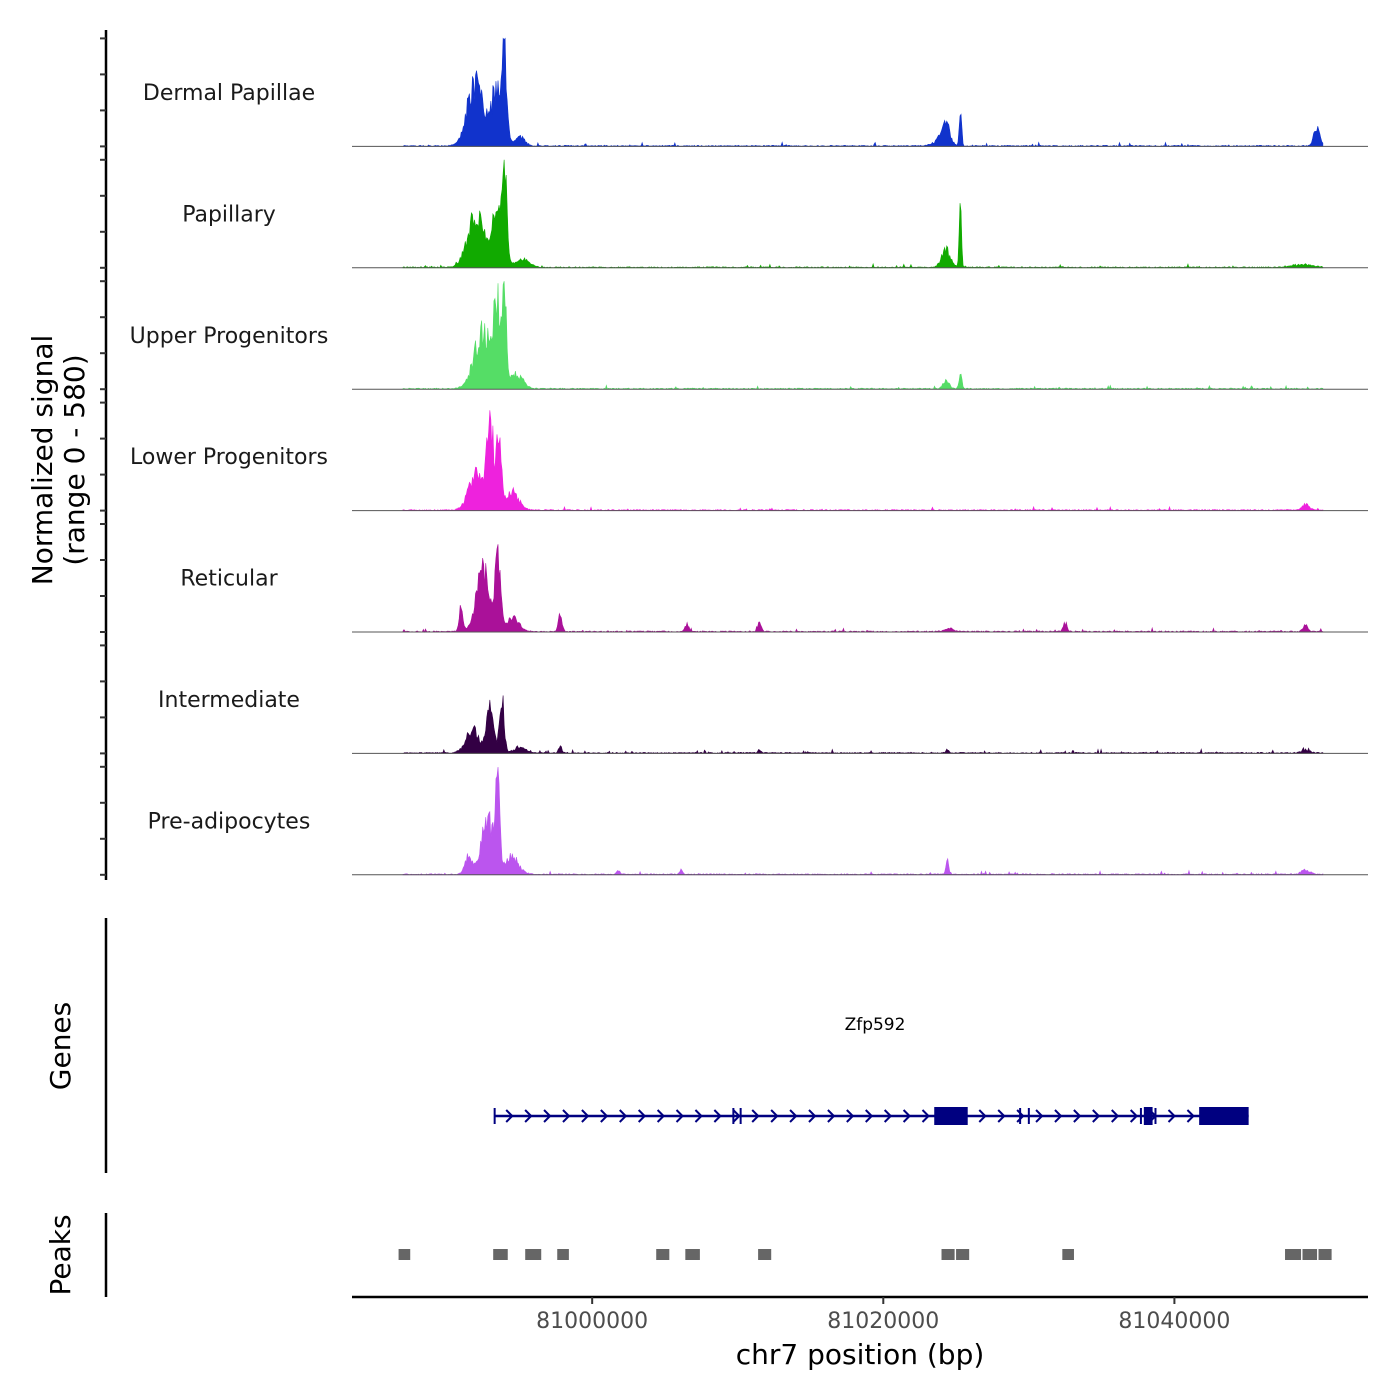 This screenshot has height=1400, width=1400. What do you see at coordinates (229, 93) in the screenshot?
I see `track-label: Dermal Papillae` at bounding box center [229, 93].